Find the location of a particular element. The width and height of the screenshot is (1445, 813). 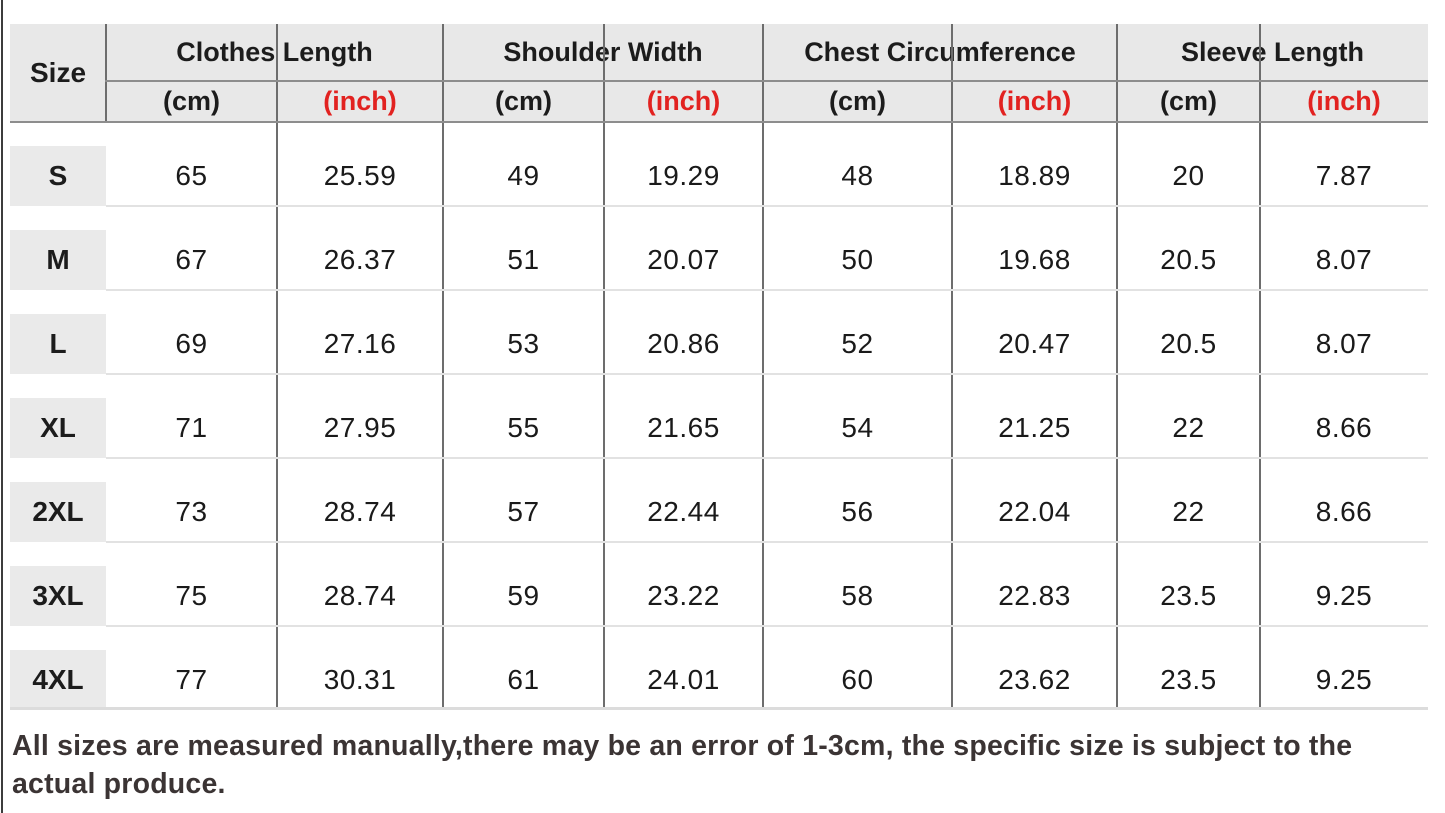

table-cell: 27.95 is located at coordinates (360, 416).